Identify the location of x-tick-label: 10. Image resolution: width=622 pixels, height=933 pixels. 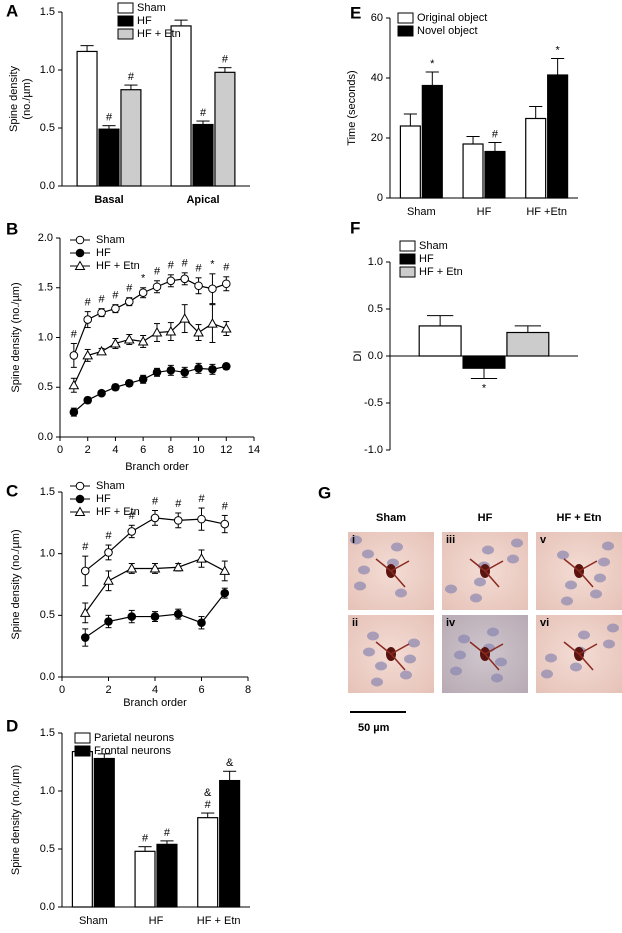
(198, 450).